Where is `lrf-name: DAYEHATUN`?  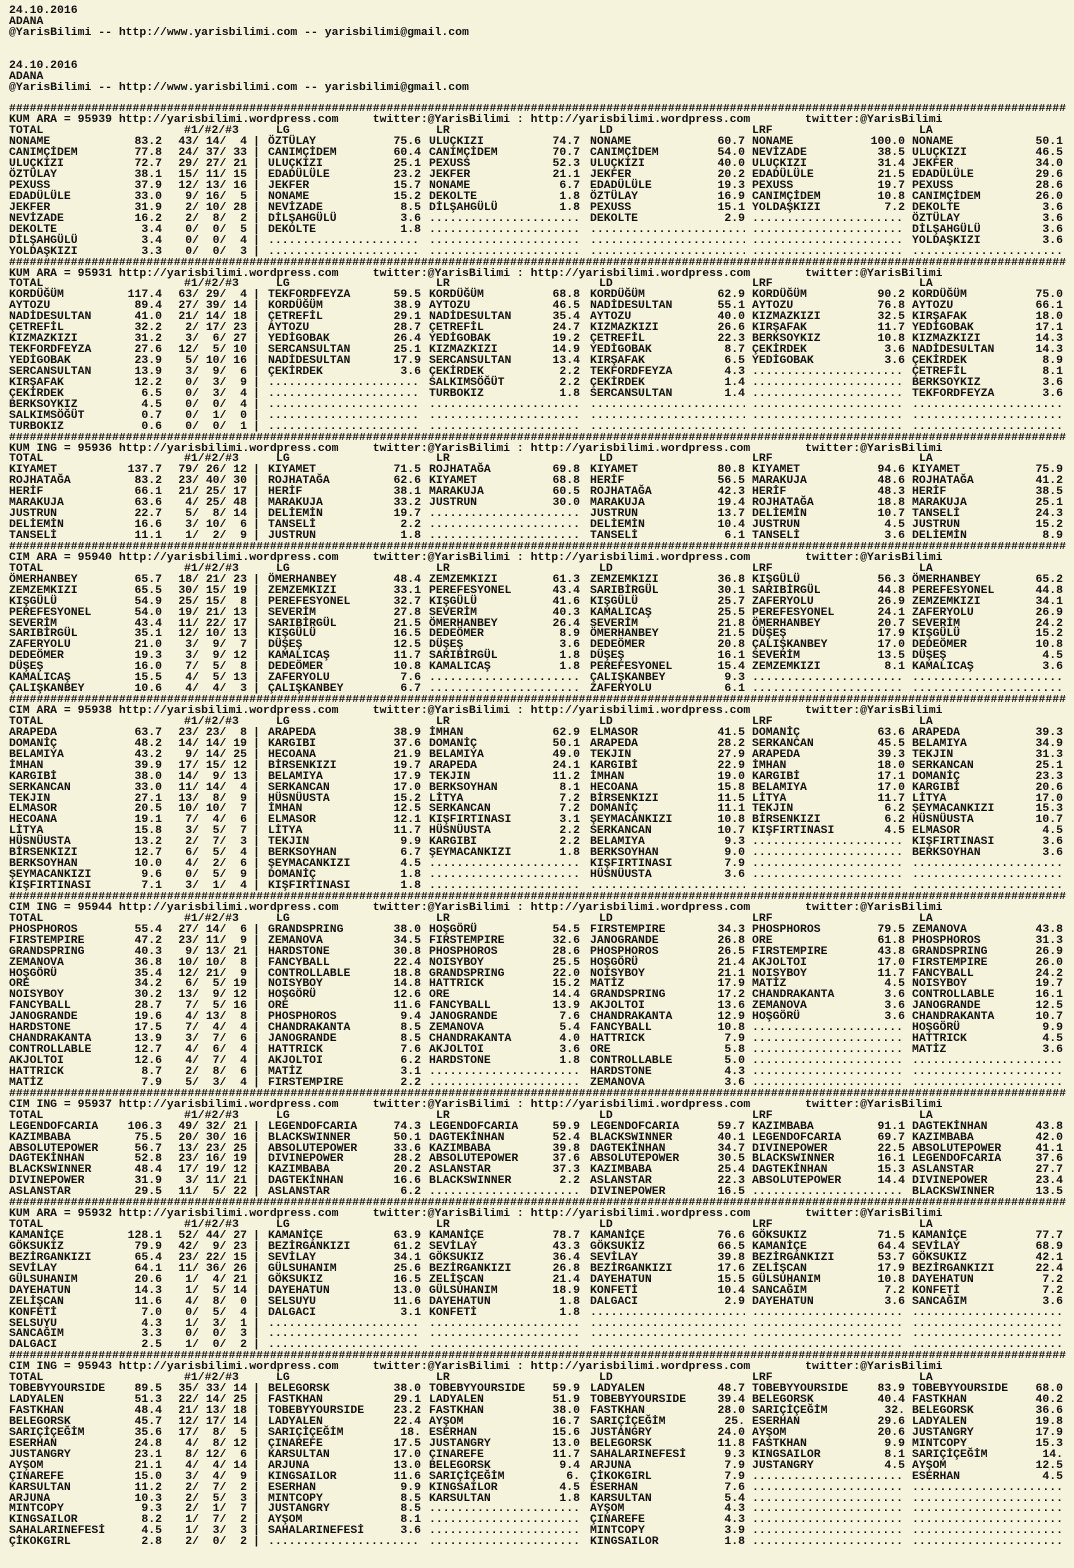 lrf-name: DAYEHATUN is located at coordinates (783, 1301).